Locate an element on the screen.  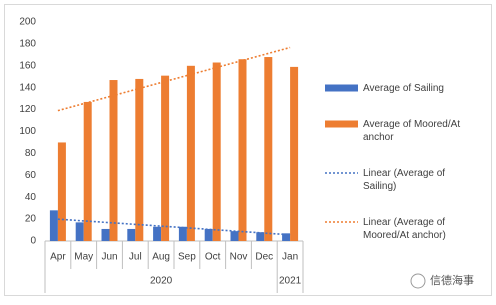
x-tick-label: Jan is located at coordinates (290, 257).